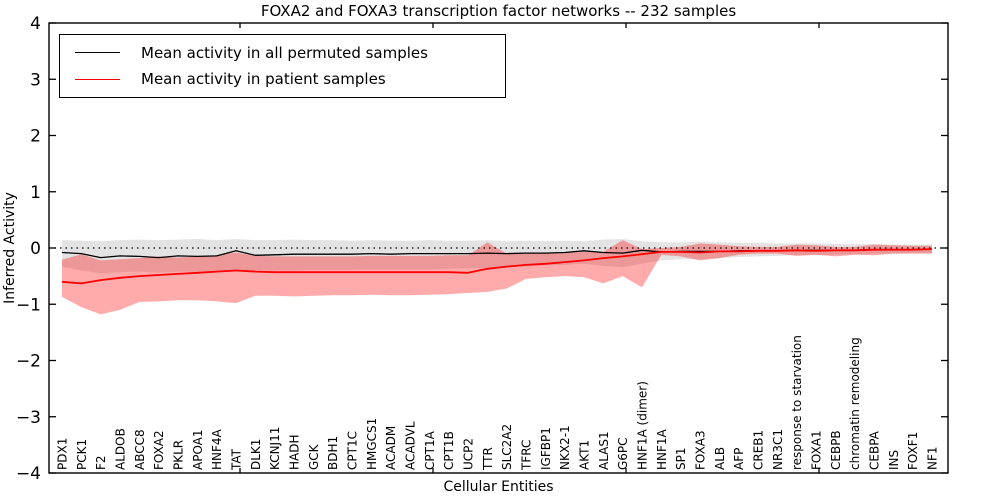 This screenshot has height=500, width=1000. I want to click on x-tick-label: ACADM, so click(391, 448).